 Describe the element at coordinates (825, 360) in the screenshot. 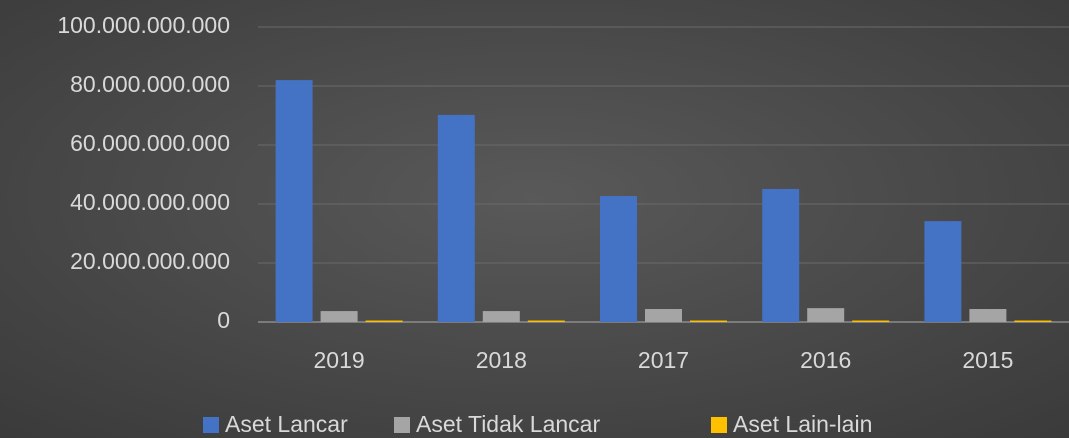

I see `x-tick-label: 2016` at that location.